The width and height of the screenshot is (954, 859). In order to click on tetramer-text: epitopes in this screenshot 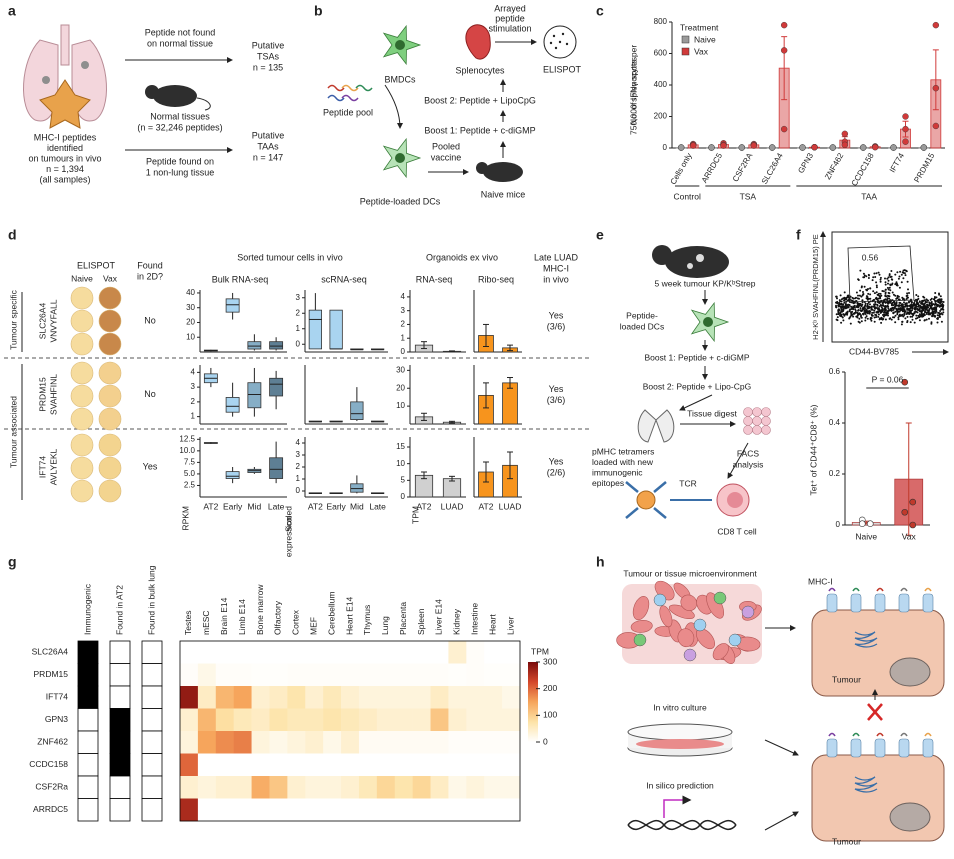, I will do `click(608, 483)`.